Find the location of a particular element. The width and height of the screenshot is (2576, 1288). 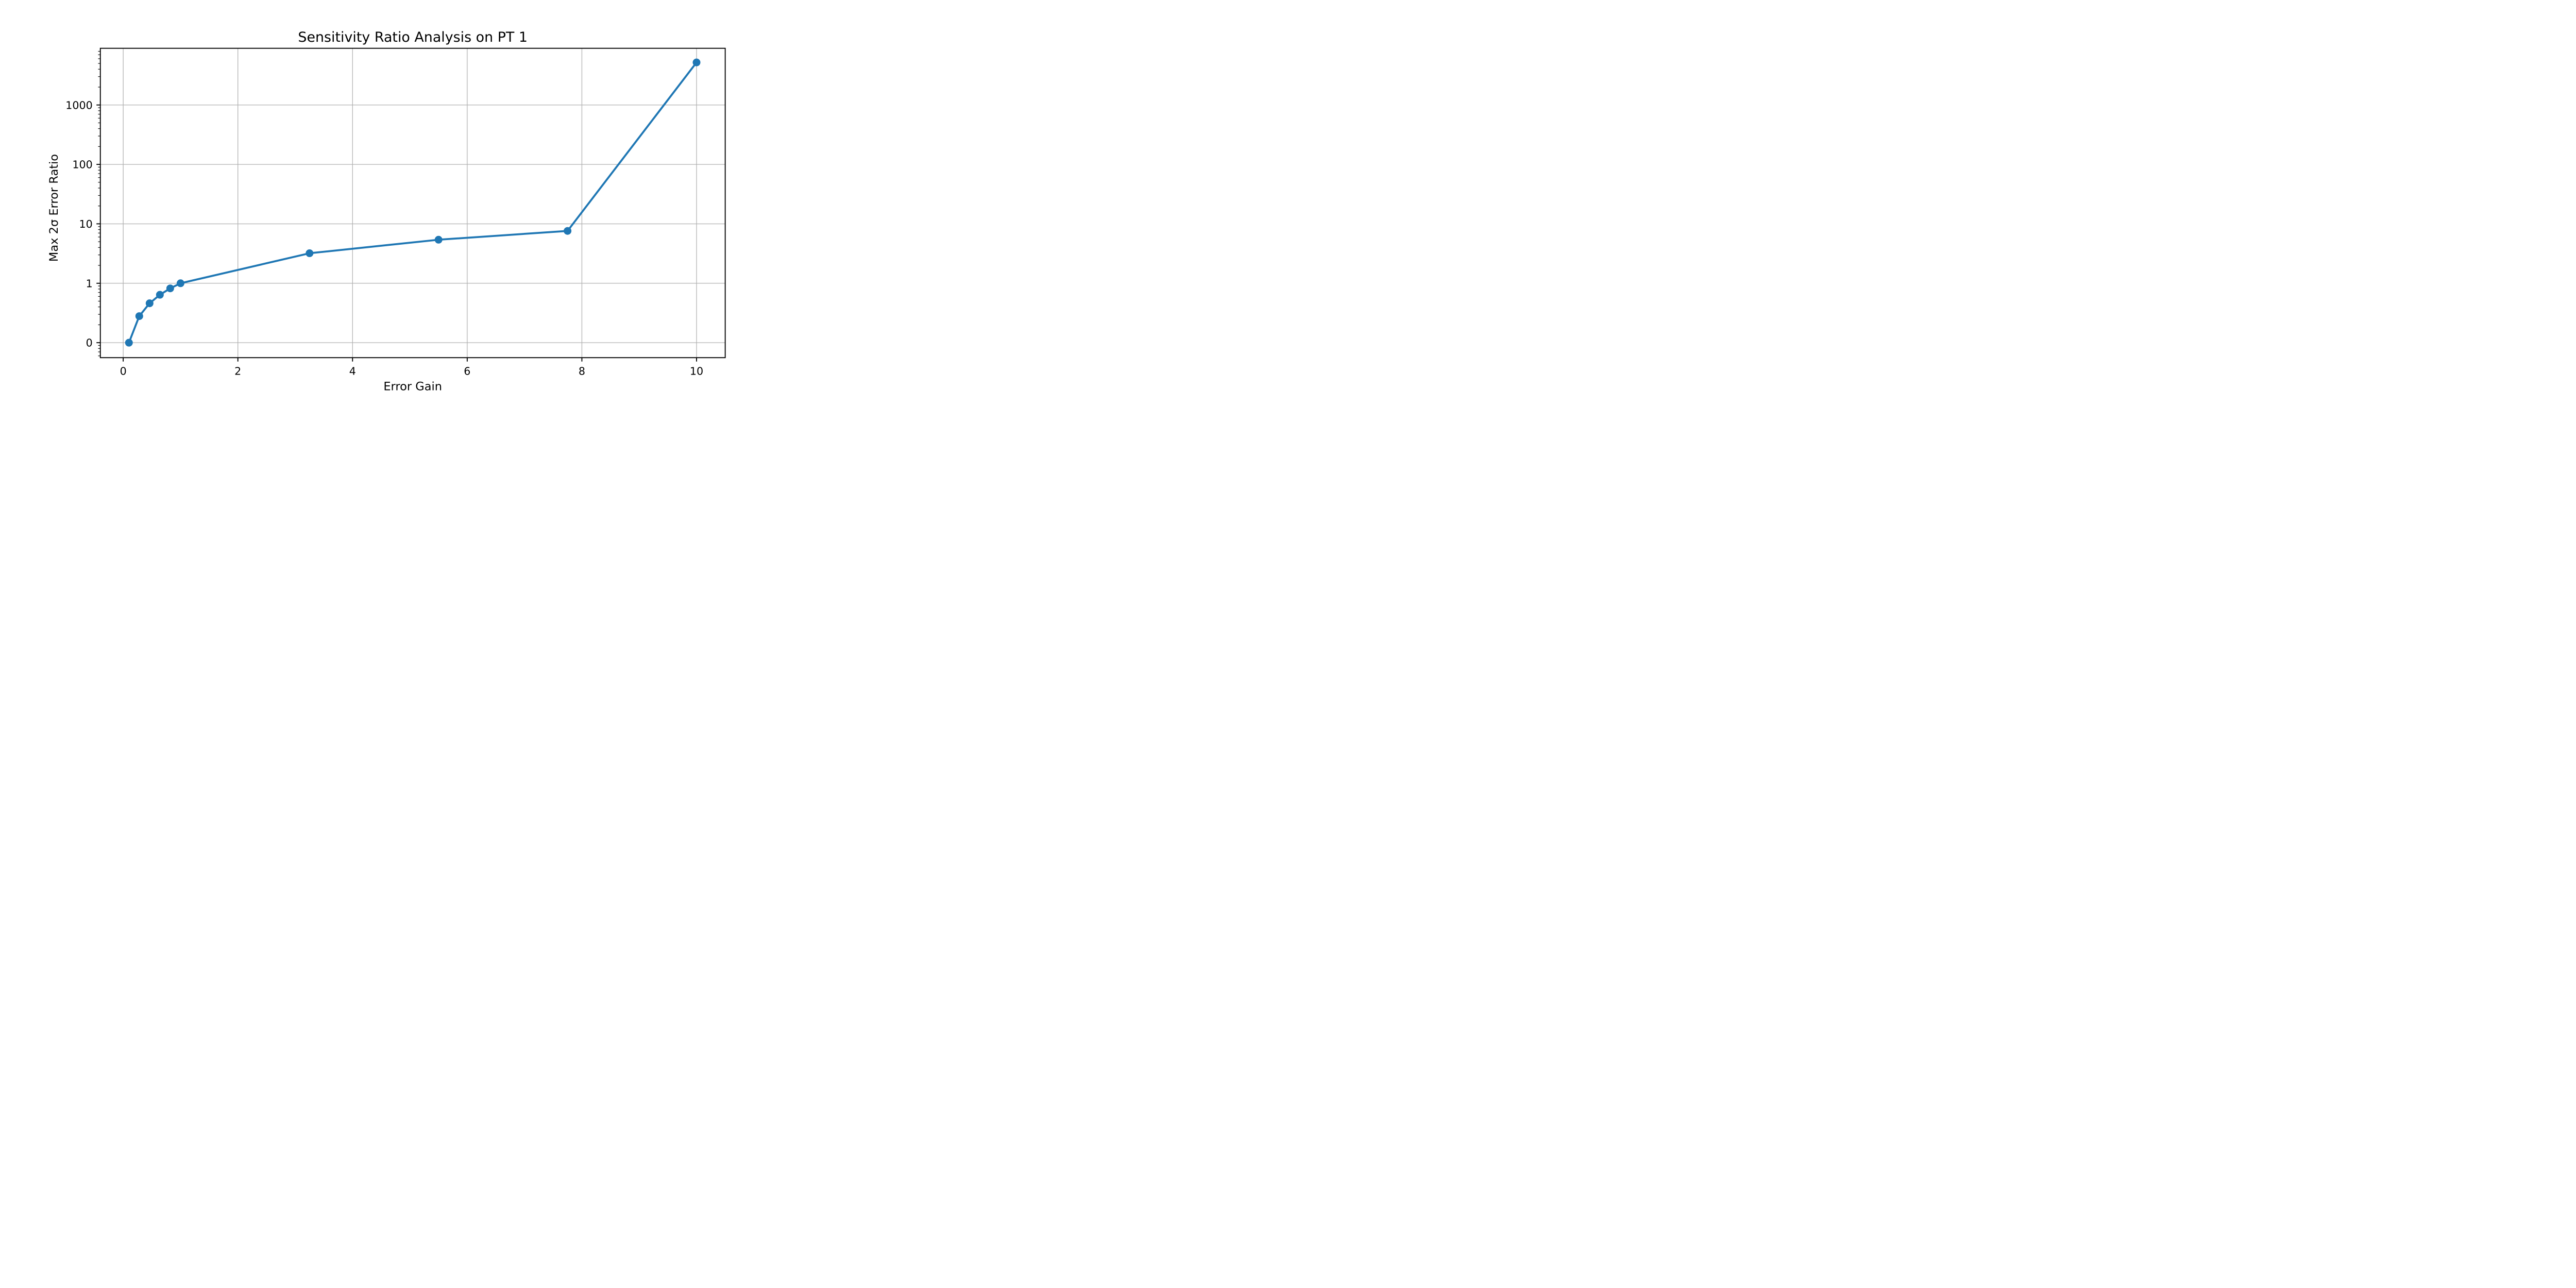

x-tick-label: 10 is located at coordinates (696, 371).